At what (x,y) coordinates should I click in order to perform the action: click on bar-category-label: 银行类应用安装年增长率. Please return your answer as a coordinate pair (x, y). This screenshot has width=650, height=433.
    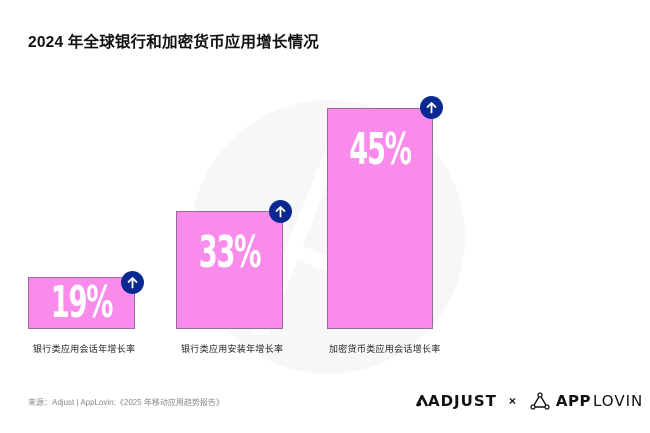
    Looking at the image, I should click on (232, 349).